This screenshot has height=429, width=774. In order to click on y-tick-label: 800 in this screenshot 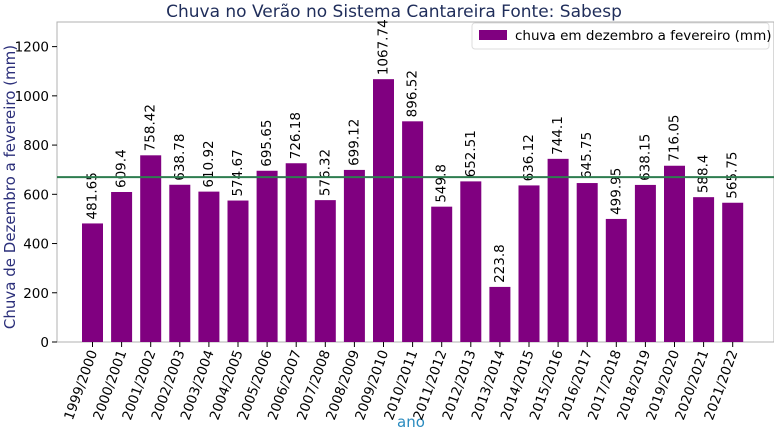, I will do `click(36, 146)`.